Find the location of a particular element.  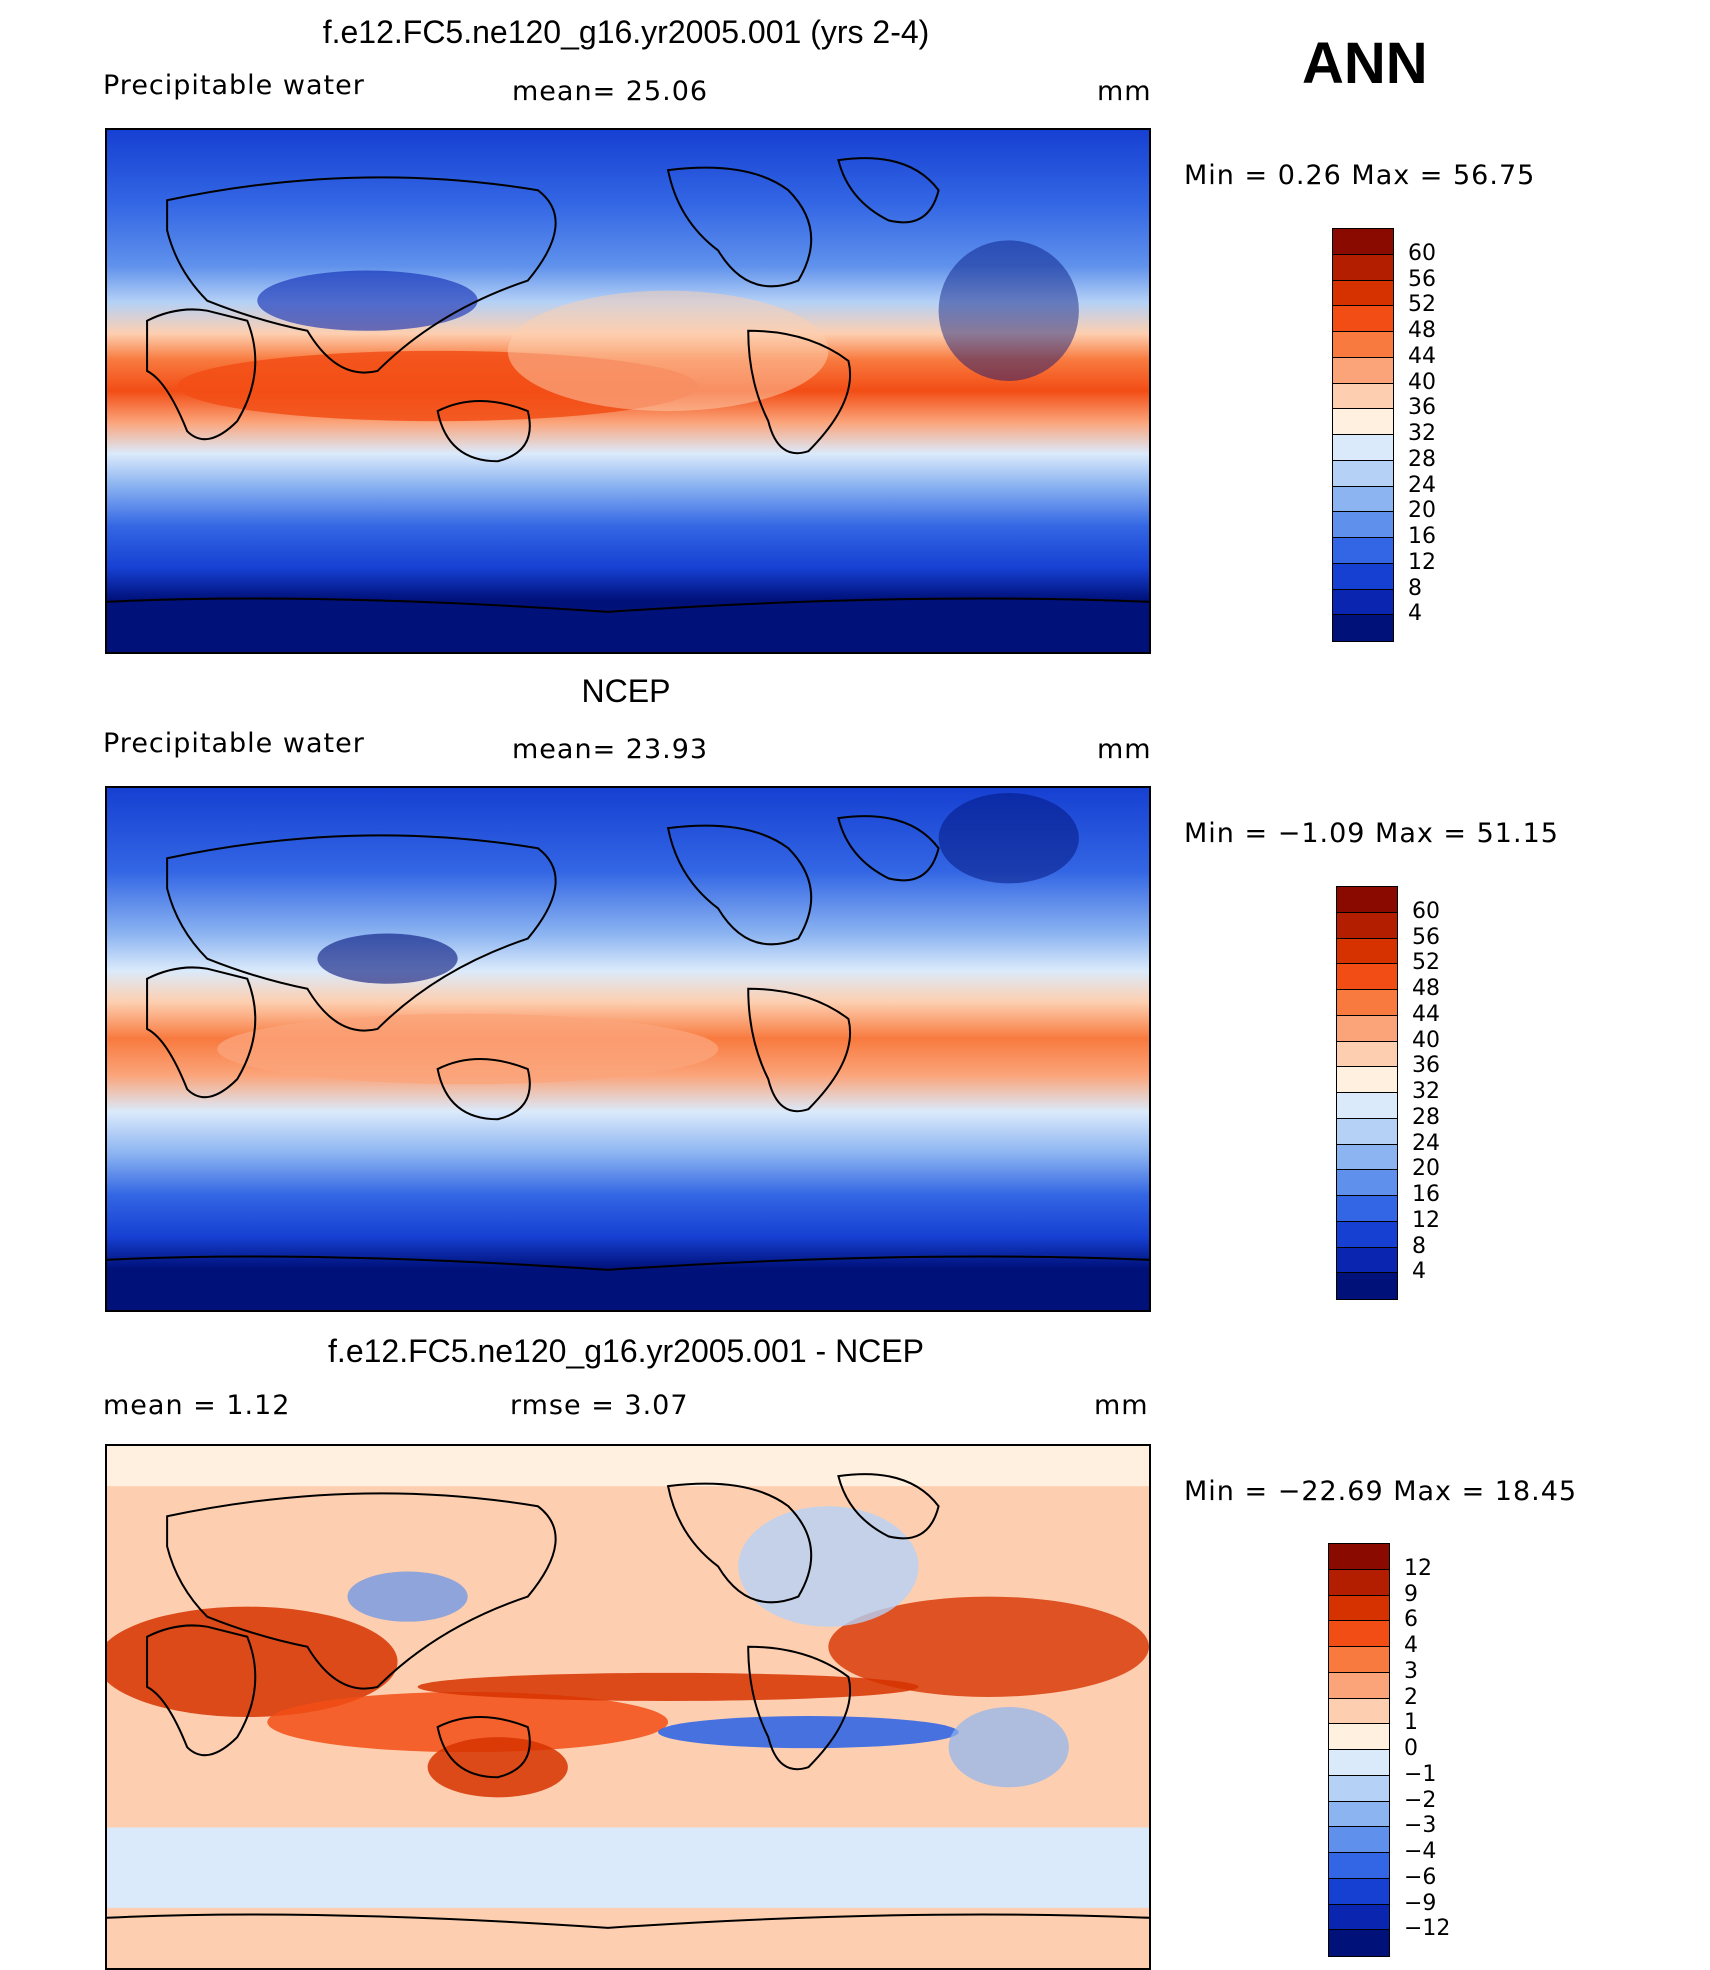

colorbar-tick-label: 40 is located at coordinates (1422, 382).